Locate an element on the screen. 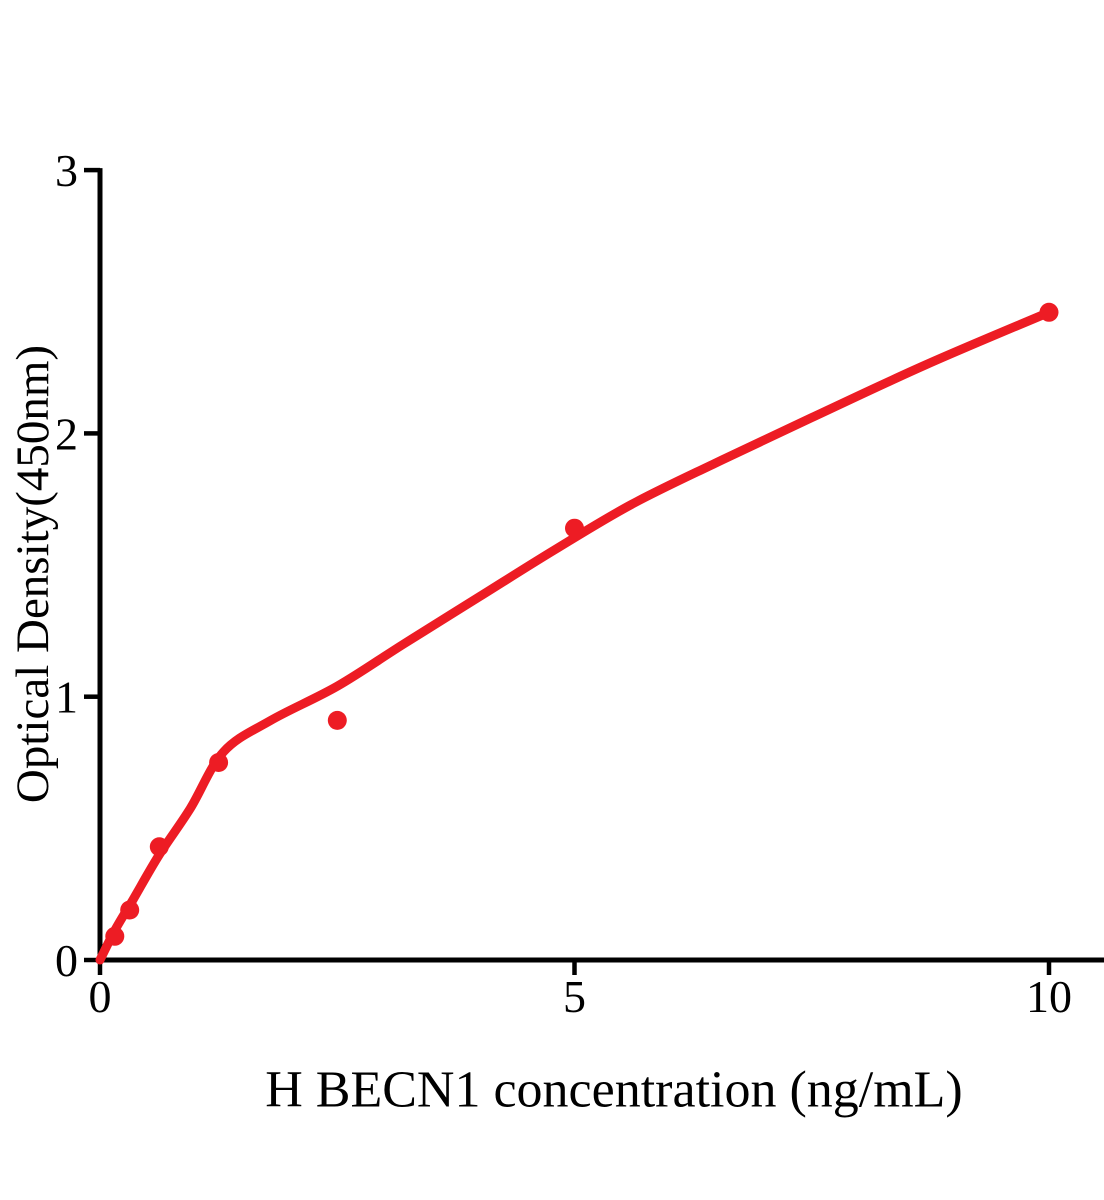 This screenshot has height=1200, width=1104. y-tick-label: 2 is located at coordinates (66, 433).